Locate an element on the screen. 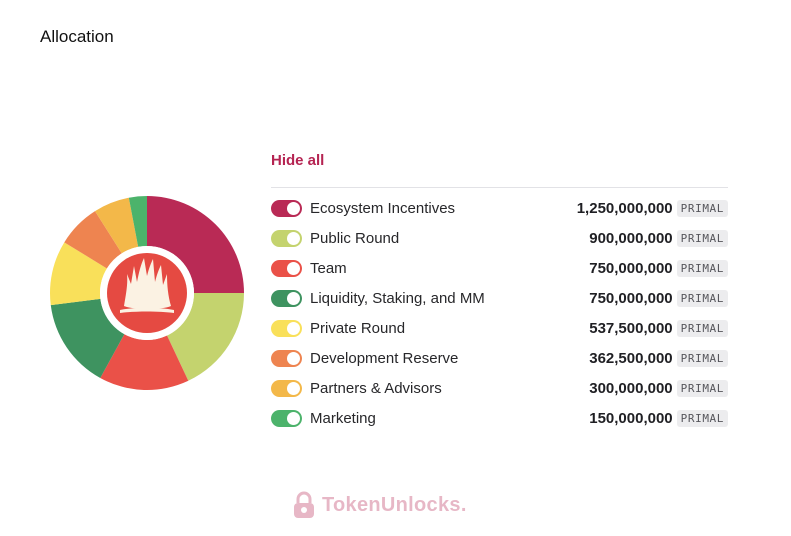 The image size is (791, 536). legend-label: Marketing is located at coordinates (343, 419).